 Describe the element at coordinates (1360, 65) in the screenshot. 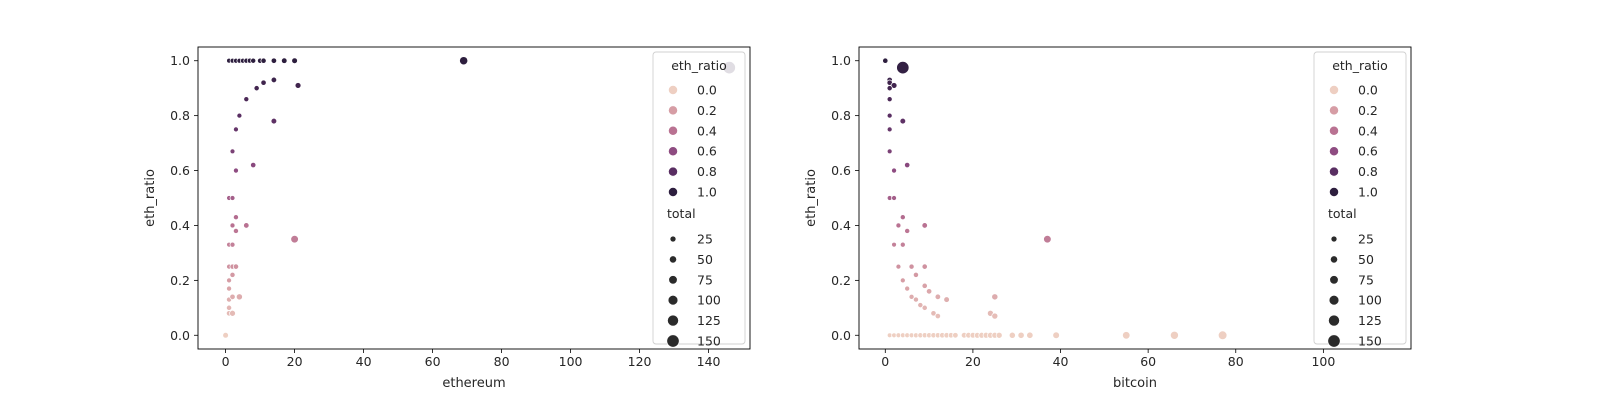

I see `legend-hue-title: eth_ratio` at that location.